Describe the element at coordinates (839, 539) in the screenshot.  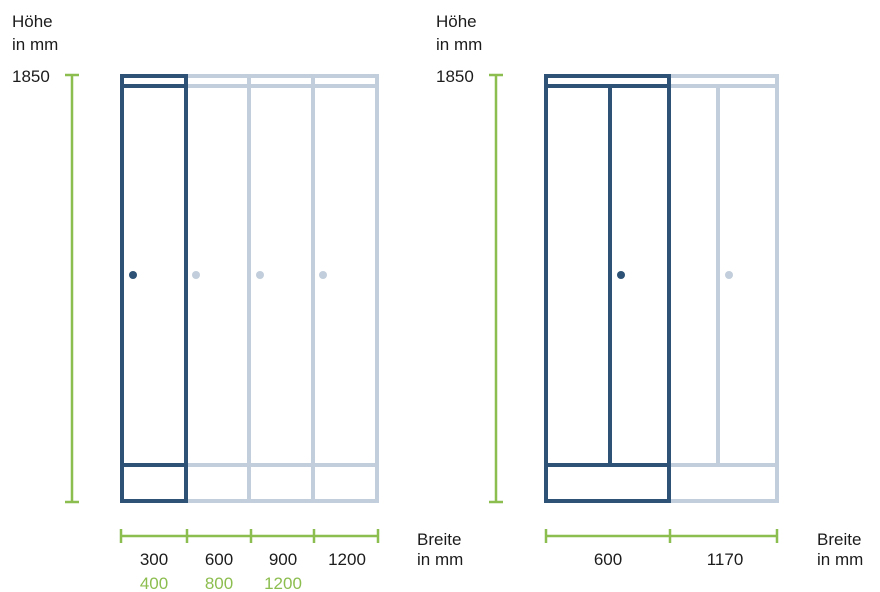
I see `right-width-label-line1: Breite` at that location.